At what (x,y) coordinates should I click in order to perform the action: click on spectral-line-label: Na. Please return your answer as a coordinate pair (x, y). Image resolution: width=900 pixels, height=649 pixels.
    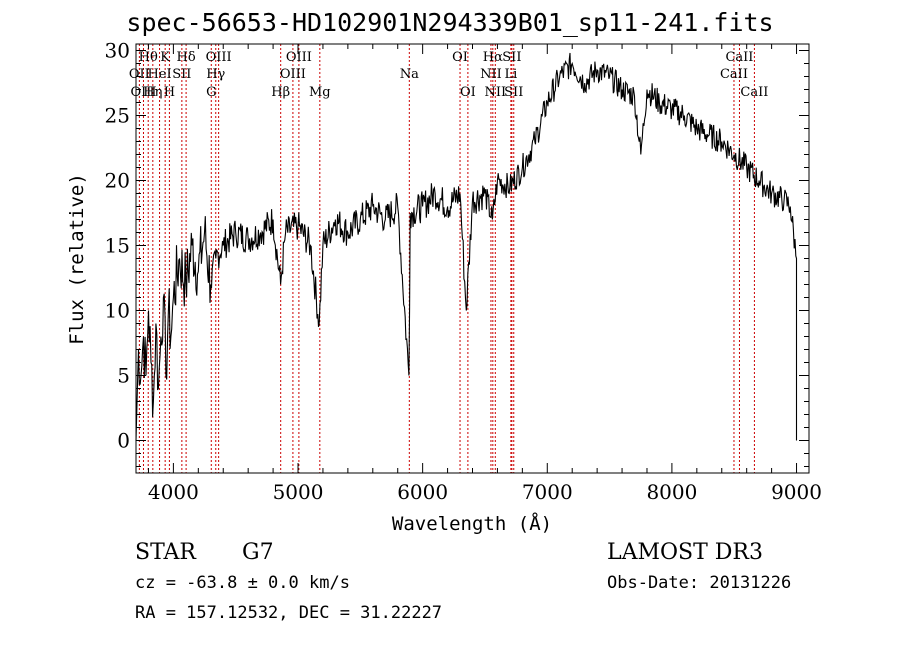
    Looking at the image, I should click on (409, 74).